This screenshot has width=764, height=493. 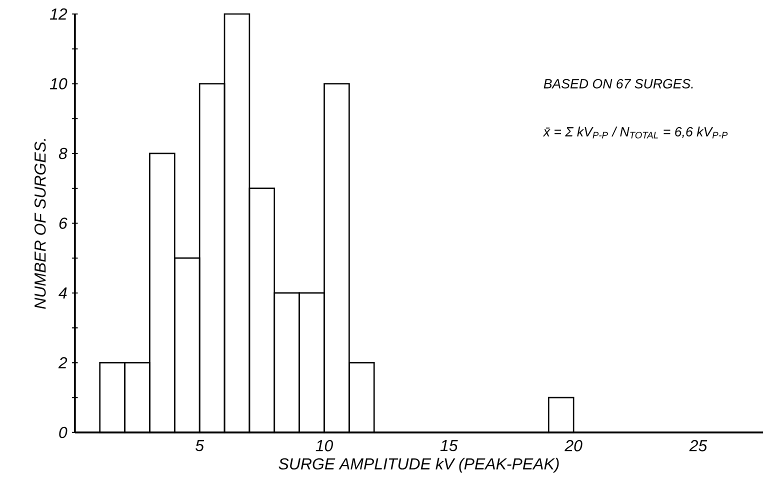 What do you see at coordinates (618, 83) in the screenshot?
I see `annotation: BASED ON 67 SURGES.` at bounding box center [618, 83].